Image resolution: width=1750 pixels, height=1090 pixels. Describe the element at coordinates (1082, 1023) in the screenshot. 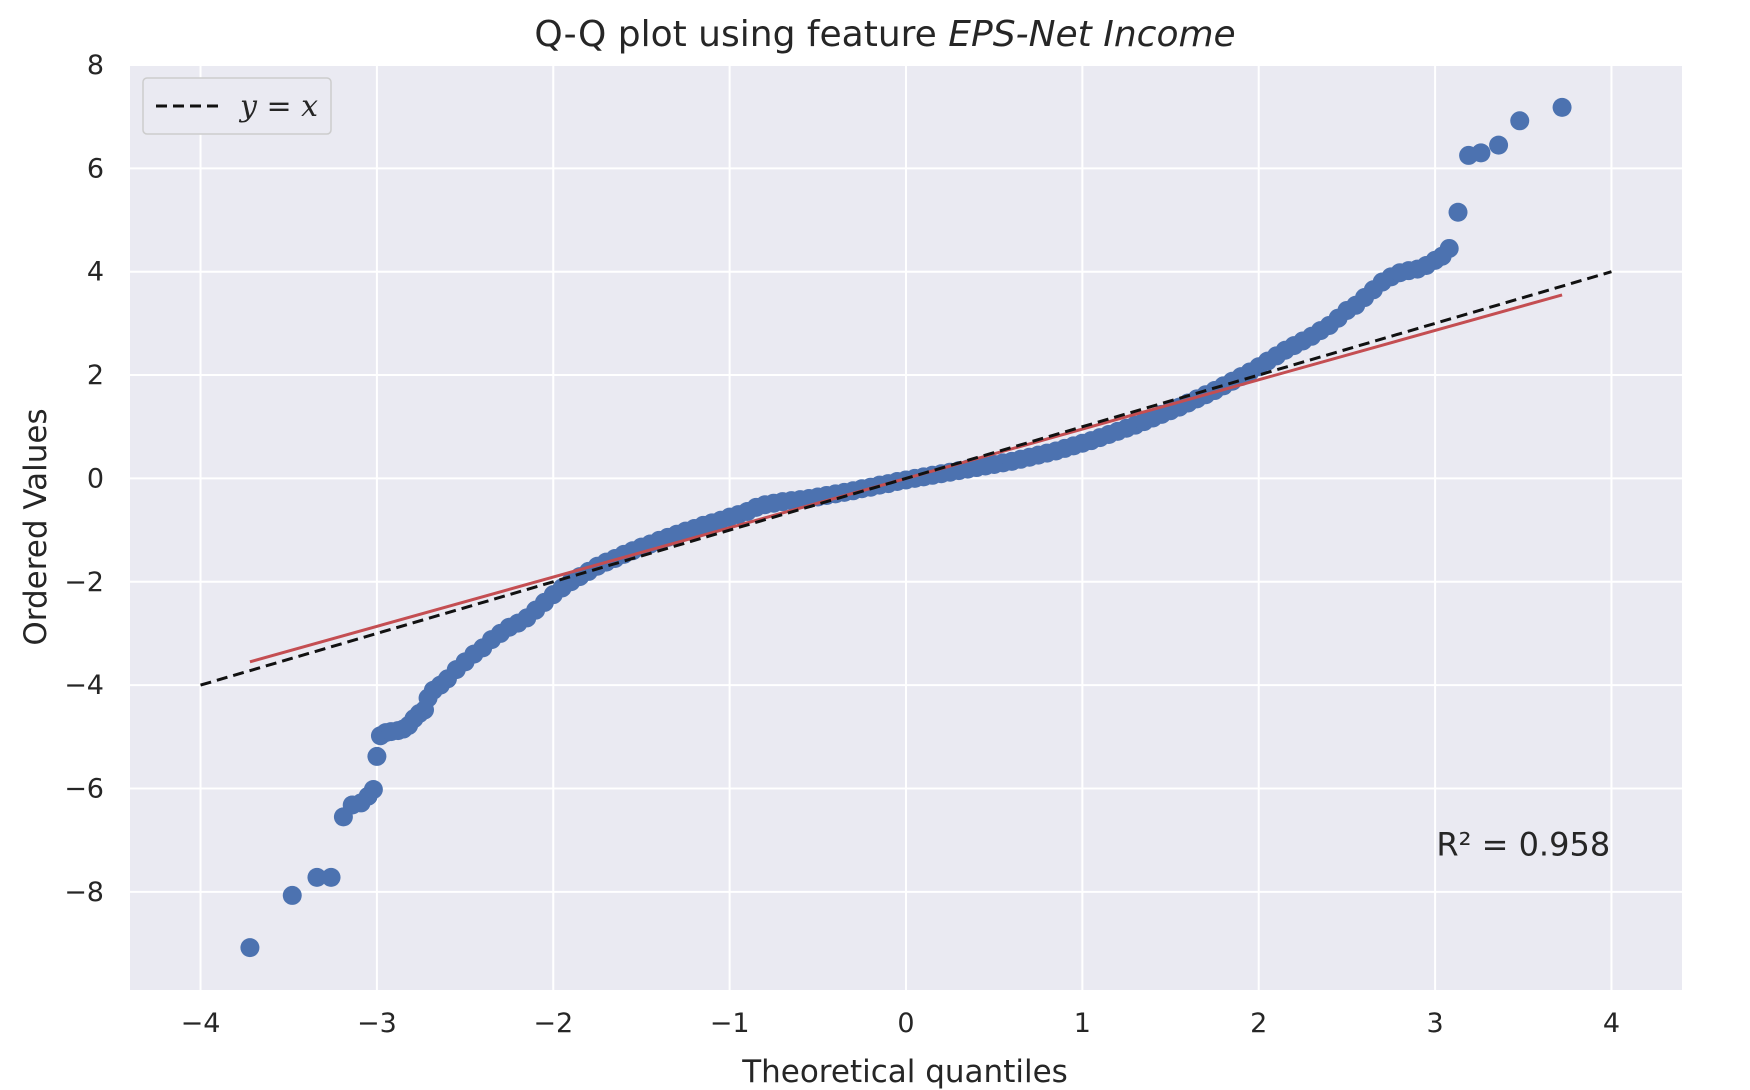

I see `x-tick-label: 1` at that location.